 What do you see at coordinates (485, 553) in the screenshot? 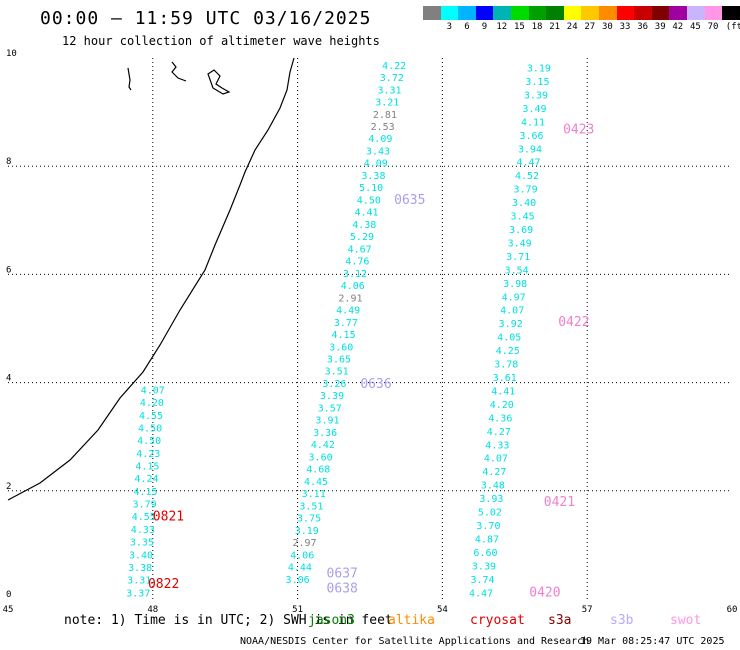
I see `wave-height-value: 6.60` at bounding box center [485, 553].